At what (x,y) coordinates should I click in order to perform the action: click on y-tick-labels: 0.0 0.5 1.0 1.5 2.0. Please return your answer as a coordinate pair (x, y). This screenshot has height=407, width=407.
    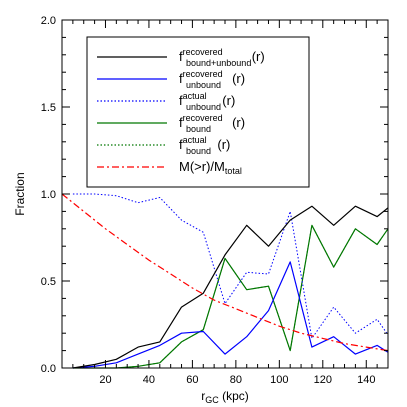
    Looking at the image, I should click on (48, 195).